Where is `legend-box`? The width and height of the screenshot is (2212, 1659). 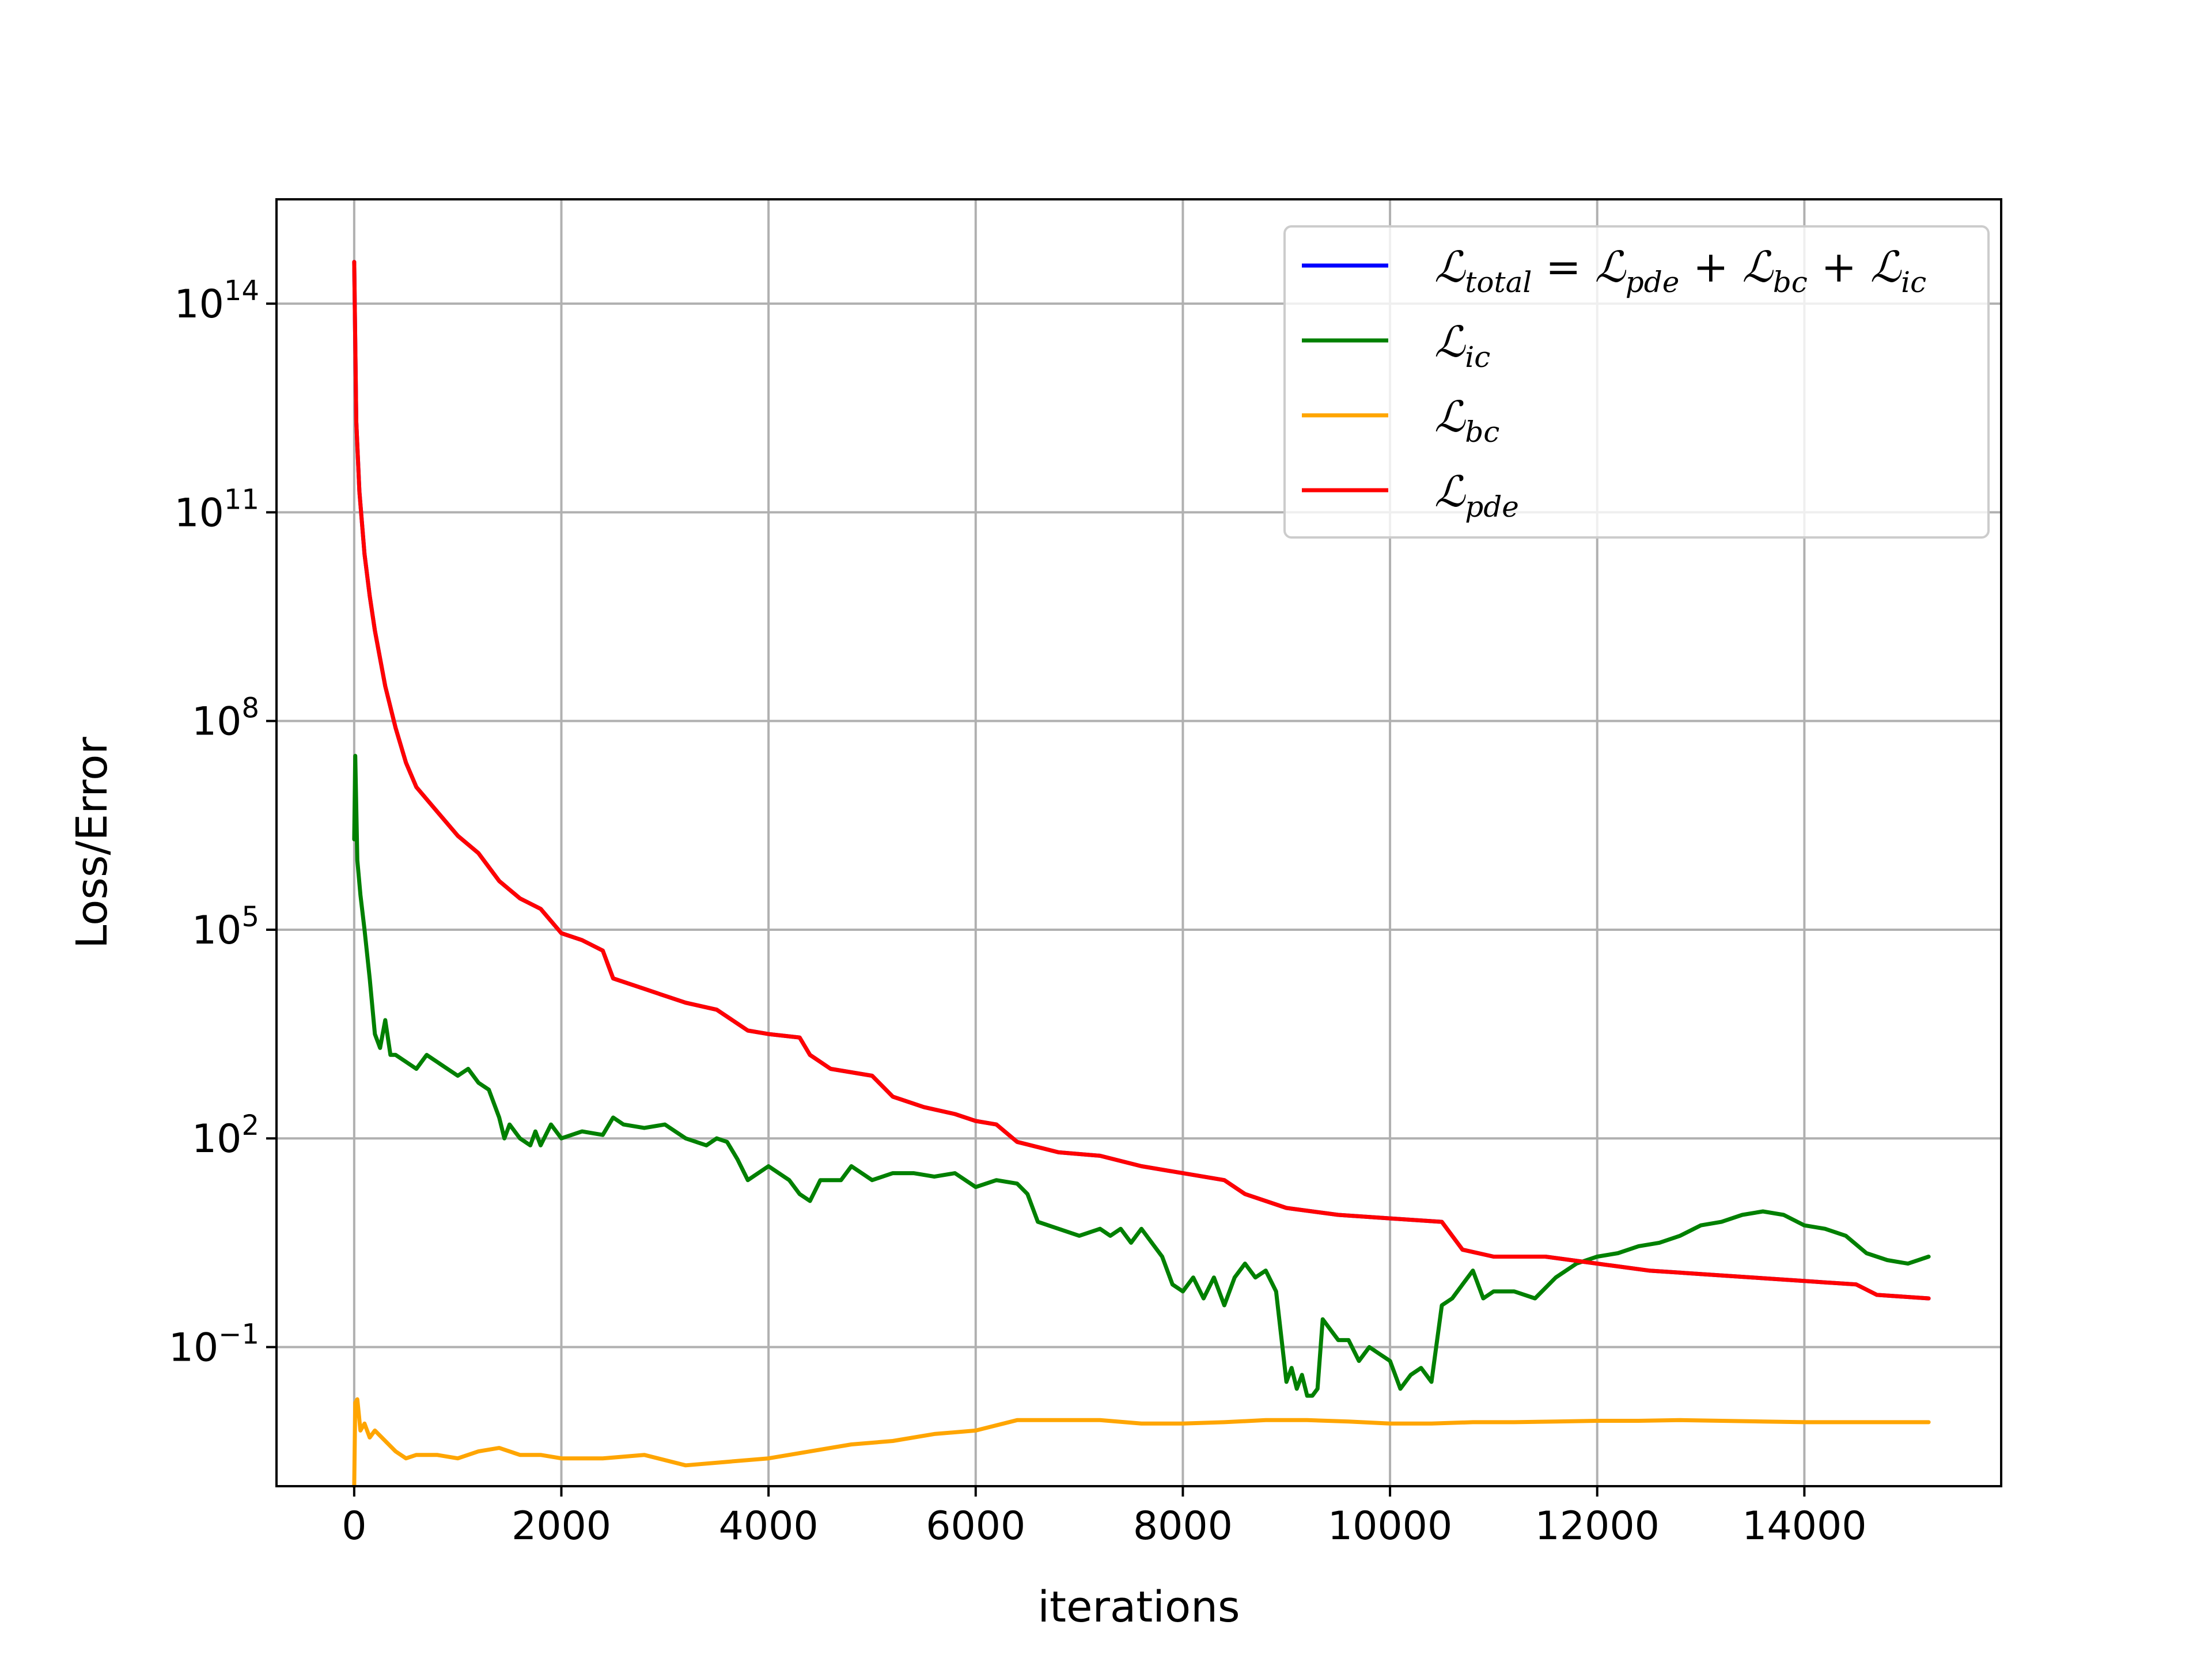
legend-box is located at coordinates (1636, 382).